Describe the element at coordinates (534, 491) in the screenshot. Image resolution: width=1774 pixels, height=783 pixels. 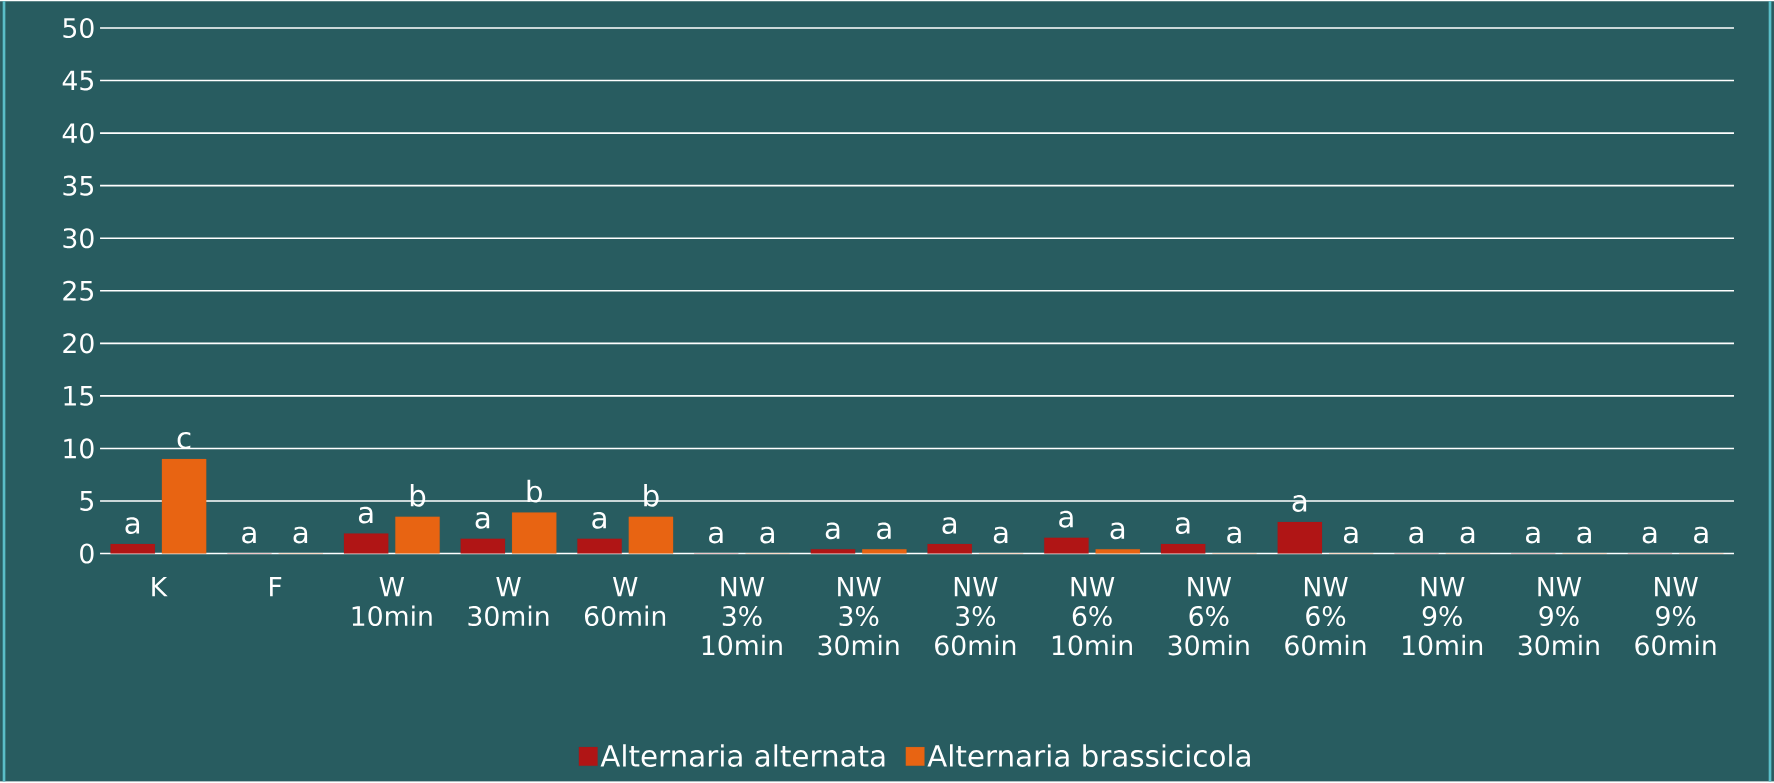
I see `data-label: b` at that location.